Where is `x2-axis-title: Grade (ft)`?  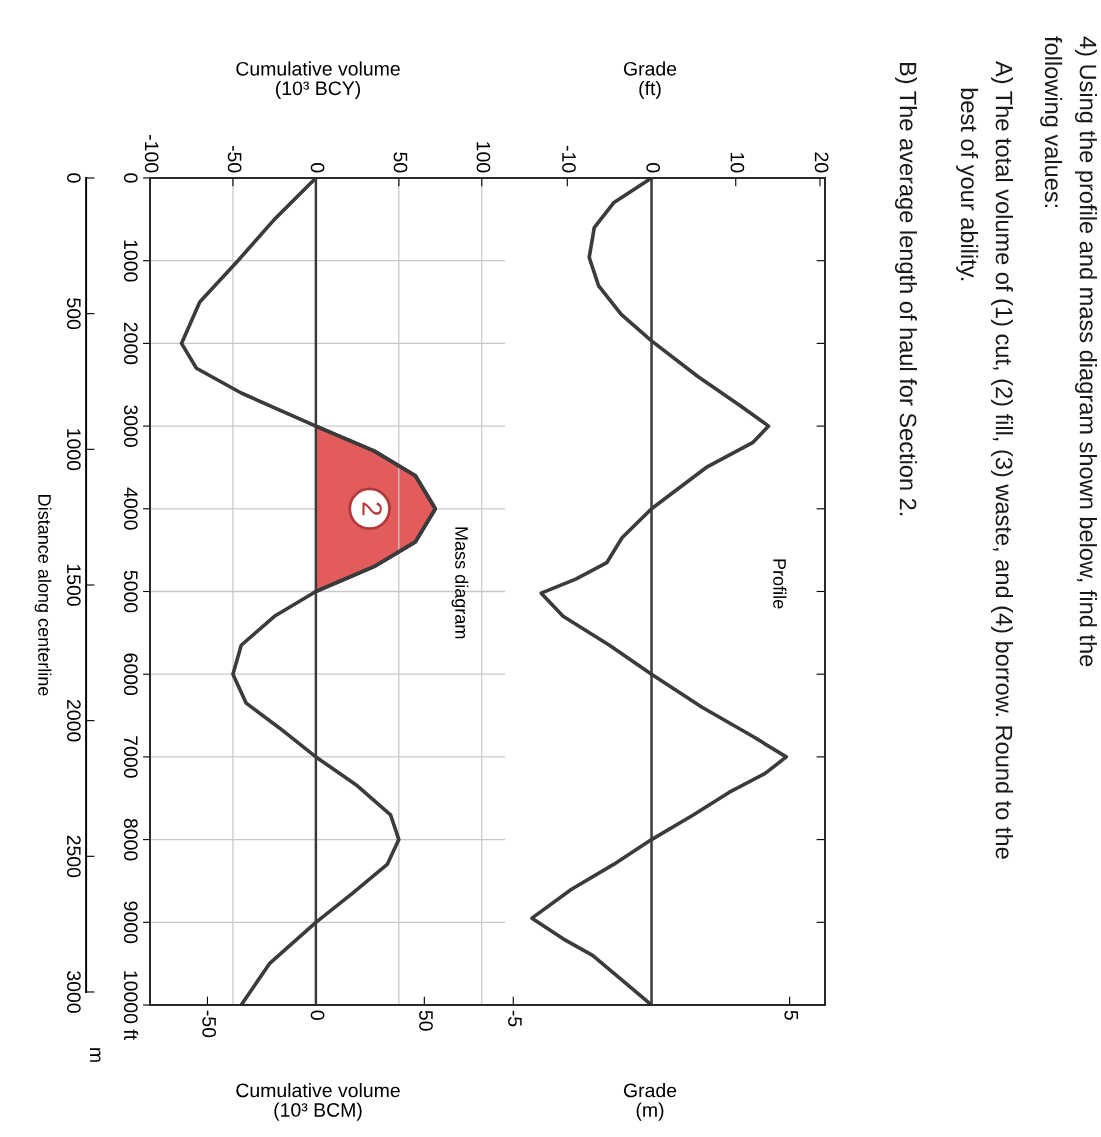
x2-axis-title: Grade (ft) is located at coordinates (650, 80).